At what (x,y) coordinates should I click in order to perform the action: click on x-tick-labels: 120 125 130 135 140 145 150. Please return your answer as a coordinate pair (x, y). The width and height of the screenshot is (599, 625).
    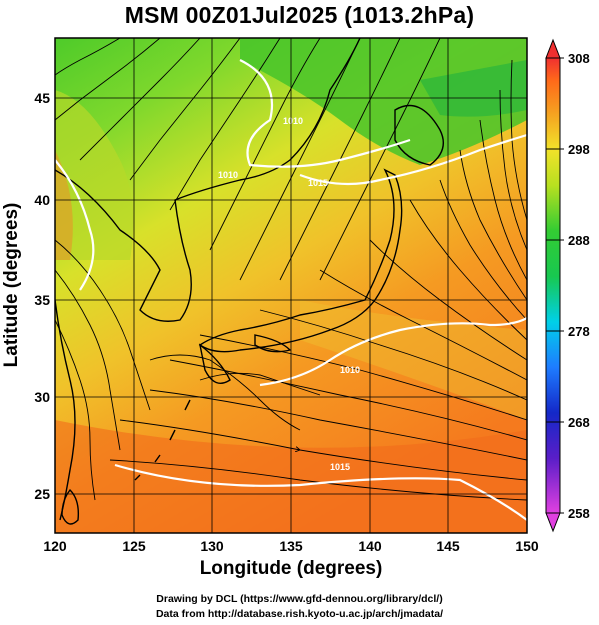
    Looking at the image, I should click on (291, 546).